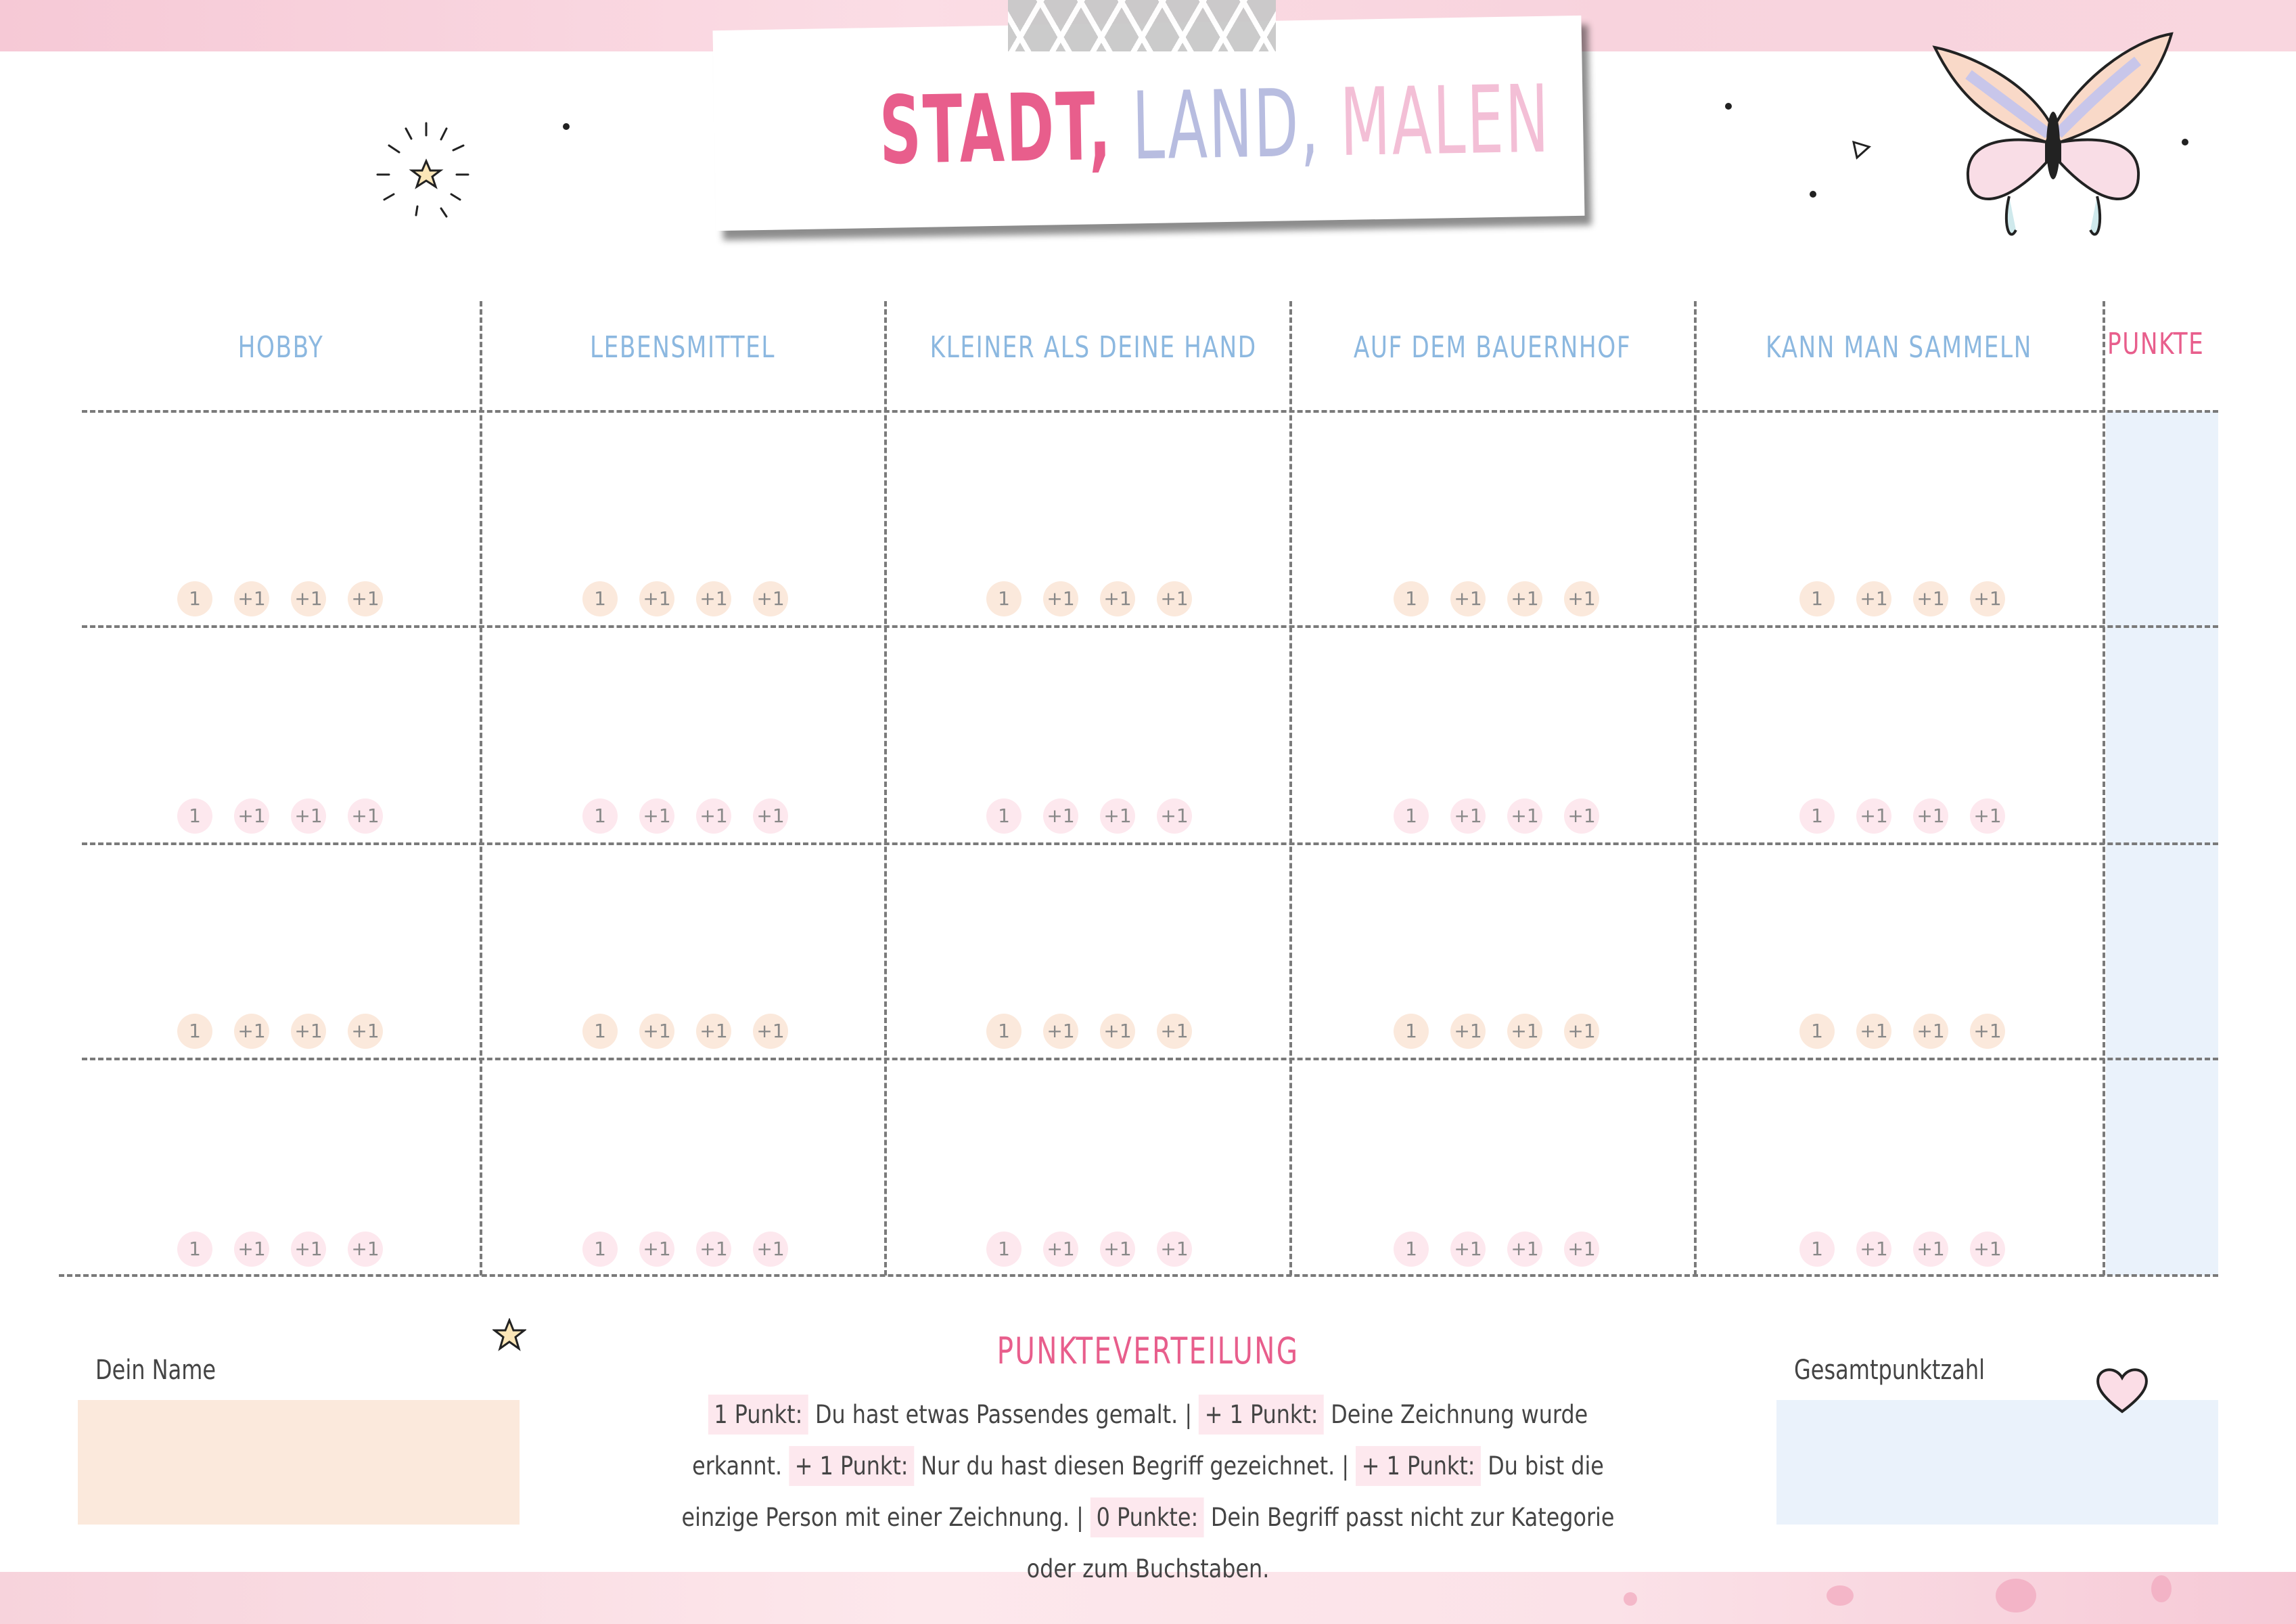  I want to click on title-part-land: LAND,, so click(1226, 124).